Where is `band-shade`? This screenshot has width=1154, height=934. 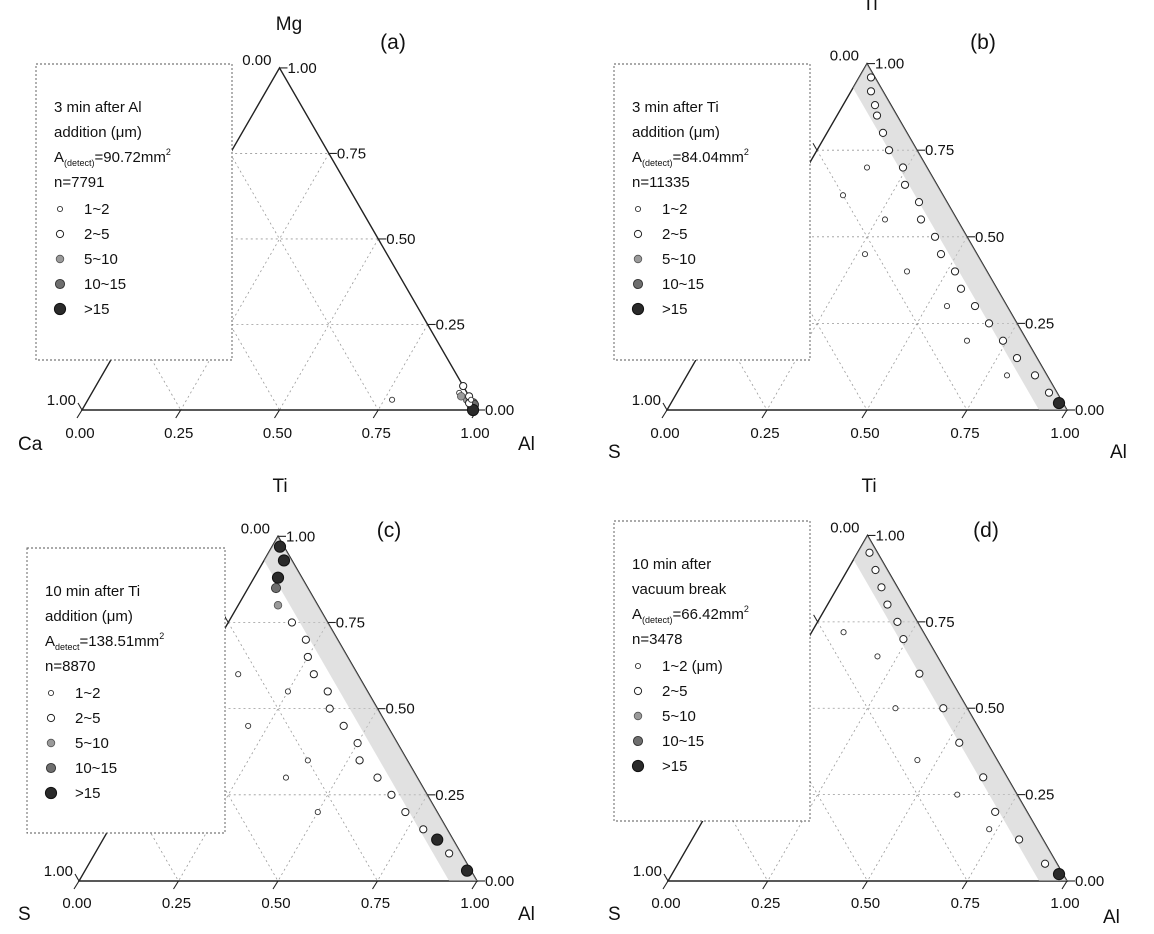
band-shade is located at coordinates (370, 708).